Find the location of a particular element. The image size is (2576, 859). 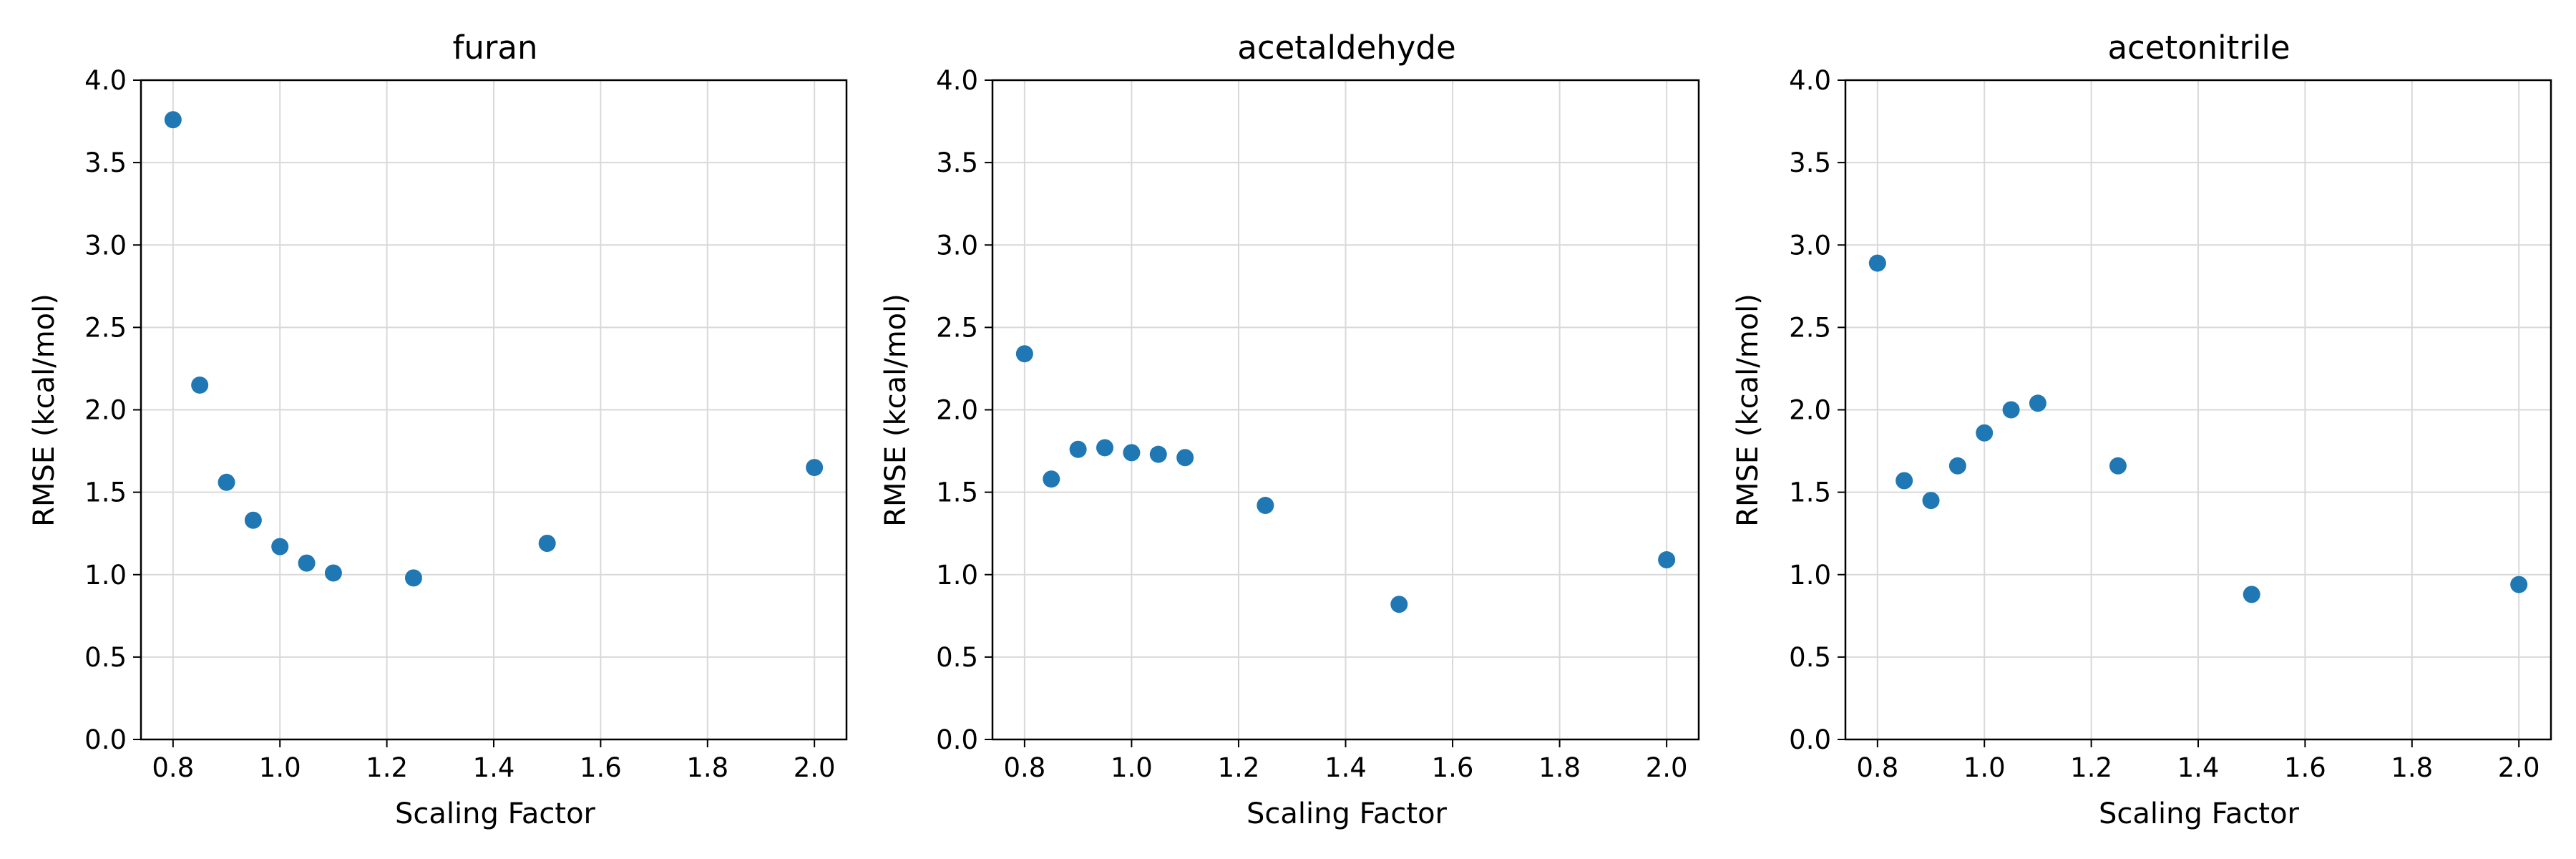

panel-title: acetonitrile is located at coordinates (2198, 48).